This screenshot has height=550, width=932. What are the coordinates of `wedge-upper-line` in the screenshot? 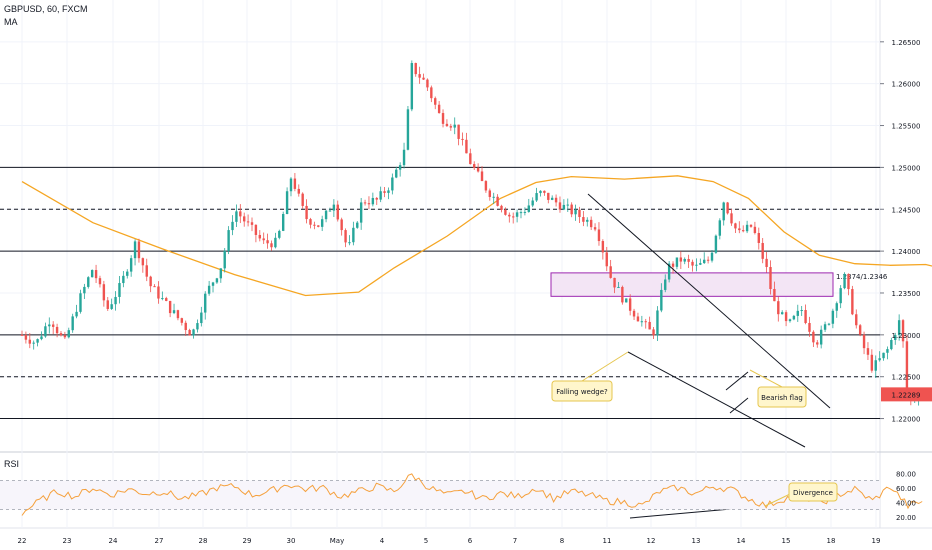 It's located at (709, 301).